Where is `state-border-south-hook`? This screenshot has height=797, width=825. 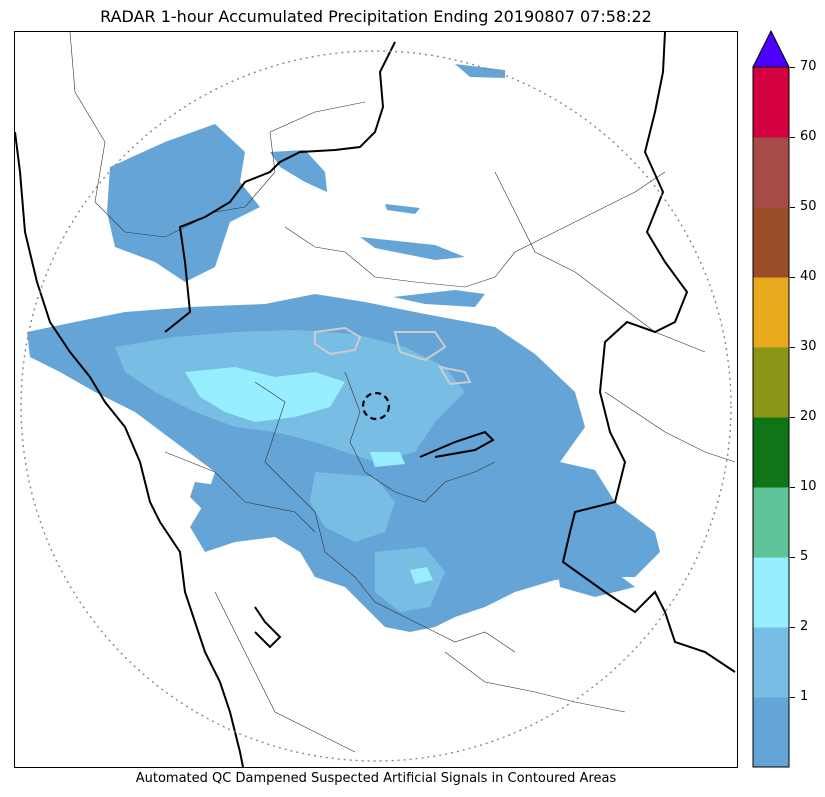
state-border-south-hook is located at coordinates (268, 627).